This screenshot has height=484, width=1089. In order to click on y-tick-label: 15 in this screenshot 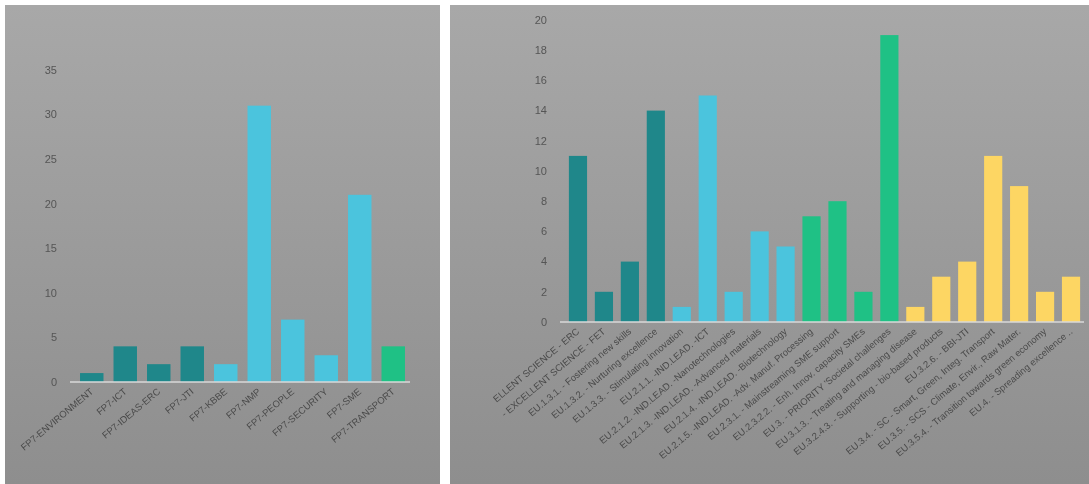, I will do `click(50, 248)`.